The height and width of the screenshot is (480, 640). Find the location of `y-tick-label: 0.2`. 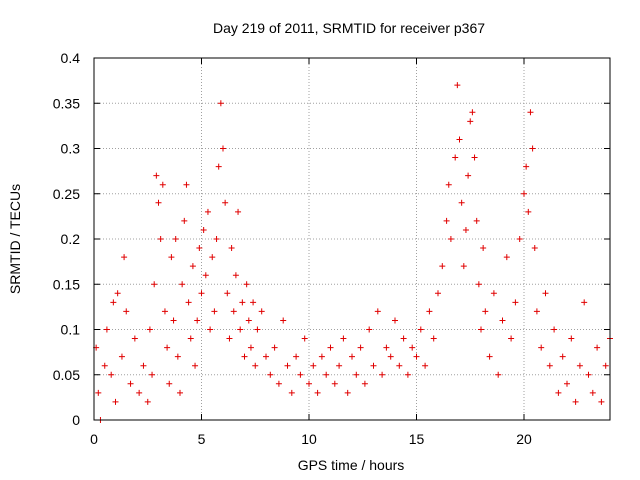

y-tick-label: 0.2 is located at coordinates (71, 239).